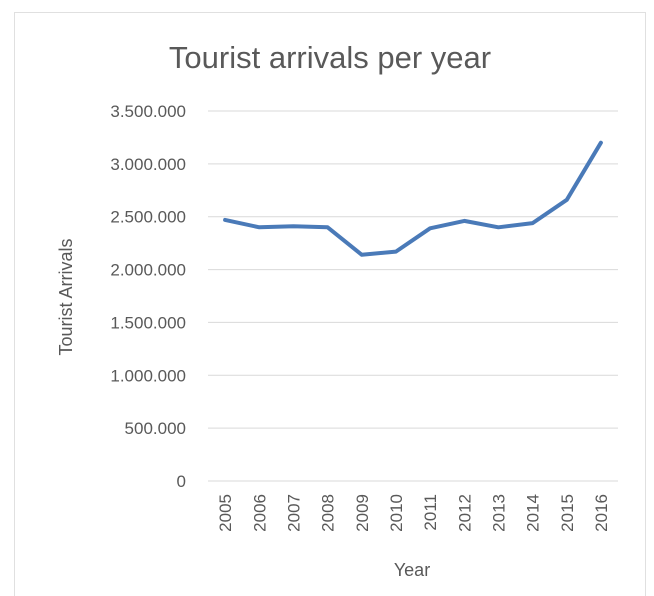 This screenshot has height=596, width=654. Describe the element at coordinates (413, 198) in the screenshot. I see `series-line-tourist-arrivals` at that location.